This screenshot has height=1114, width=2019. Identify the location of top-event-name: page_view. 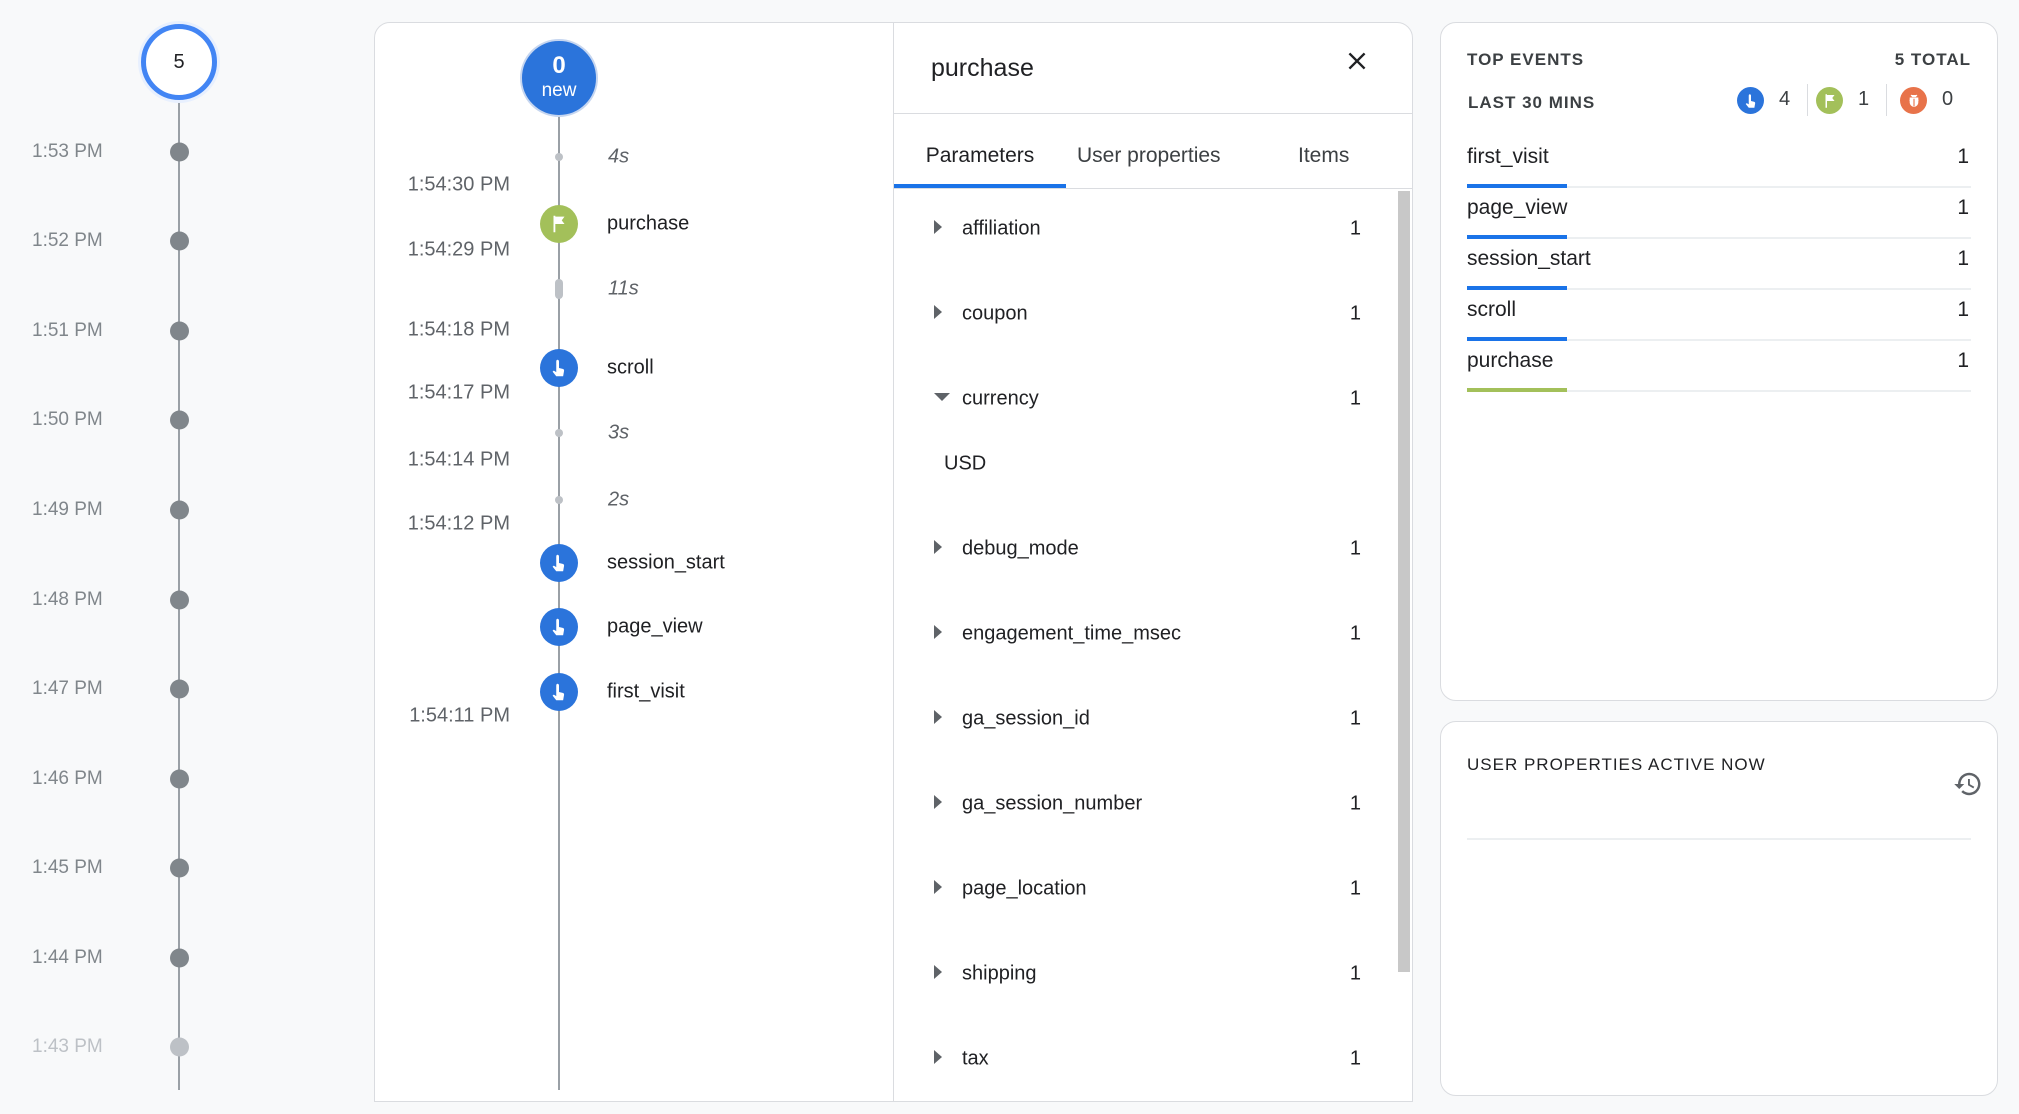
(1517, 207).